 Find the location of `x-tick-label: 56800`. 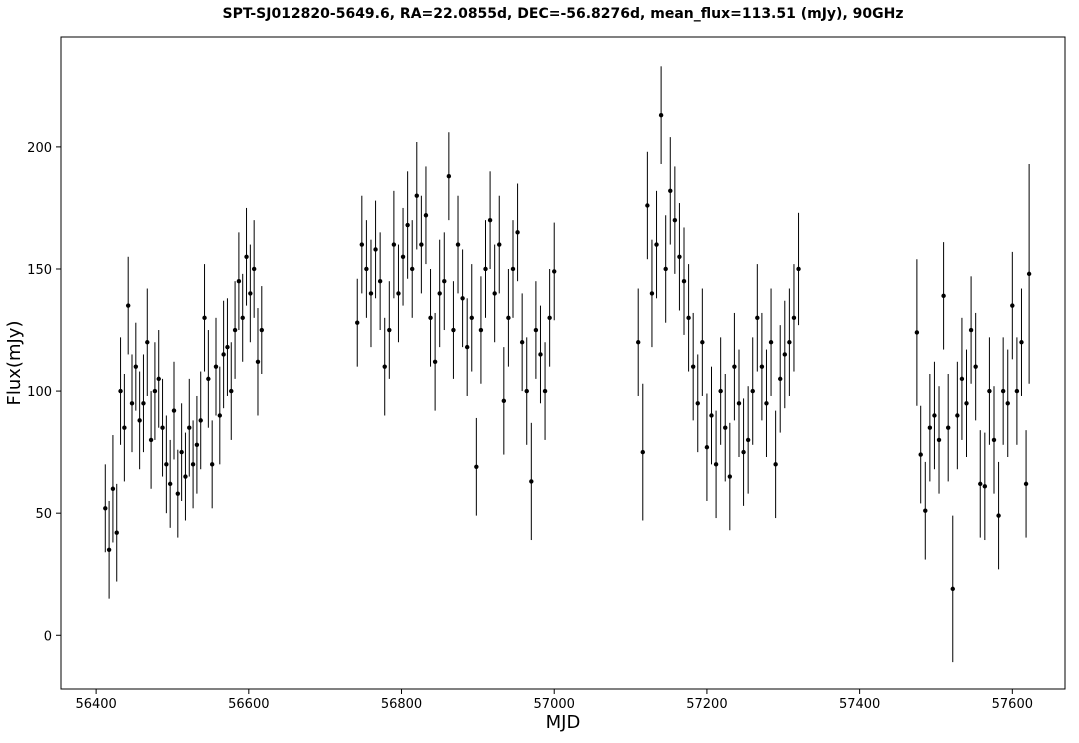

x-tick-label: 56800 is located at coordinates (401, 704).